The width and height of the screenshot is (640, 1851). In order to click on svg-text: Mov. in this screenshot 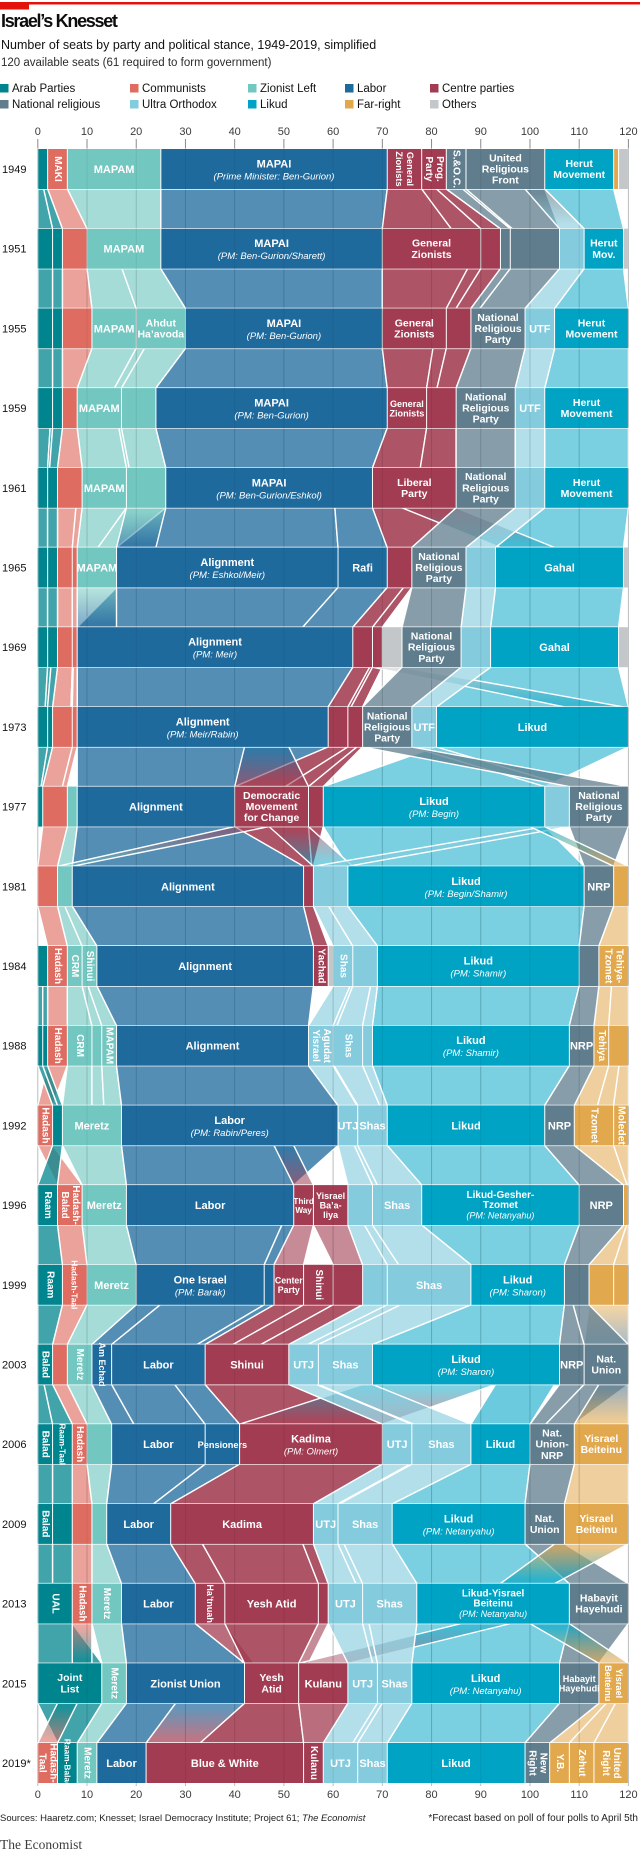, I will do `click(603, 255)`.